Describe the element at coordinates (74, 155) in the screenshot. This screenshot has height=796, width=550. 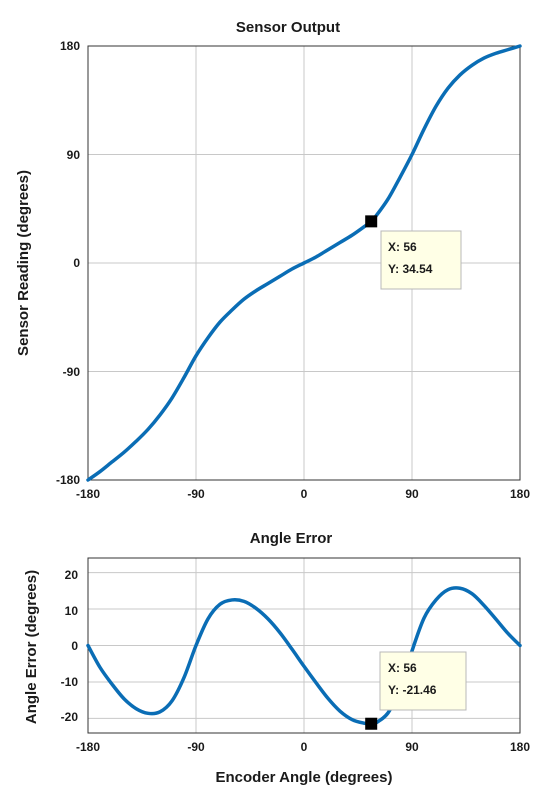
I see `sensor-output-ytick-label: 90` at that location.